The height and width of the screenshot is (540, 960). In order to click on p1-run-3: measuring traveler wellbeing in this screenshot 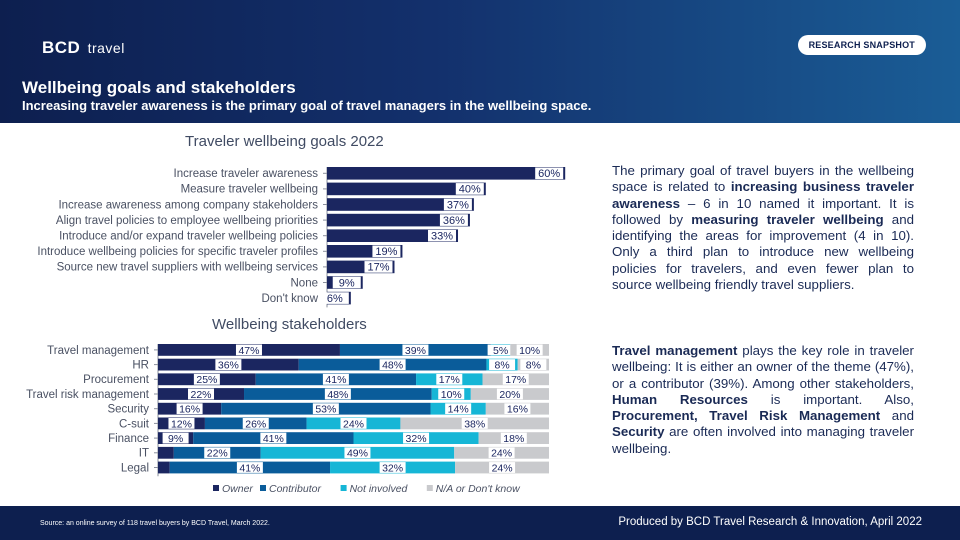, I will do `click(787, 219)`.